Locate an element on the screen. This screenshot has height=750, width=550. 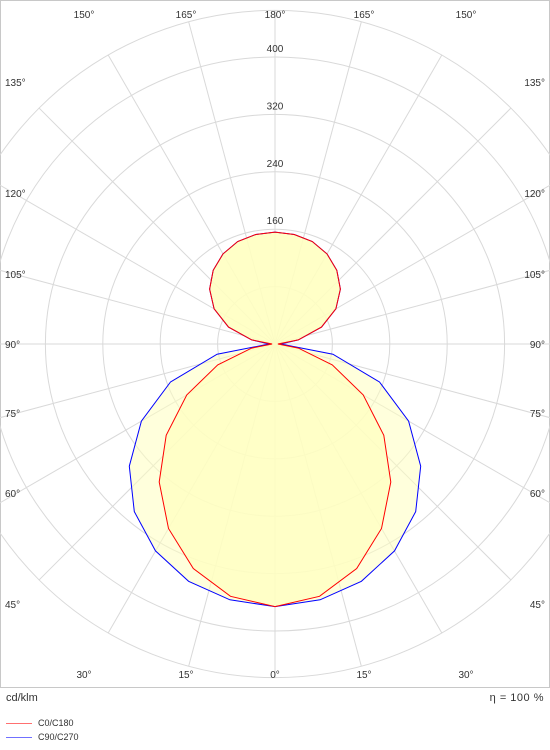
angle-label-left: 45° is located at coordinates (12, 605).